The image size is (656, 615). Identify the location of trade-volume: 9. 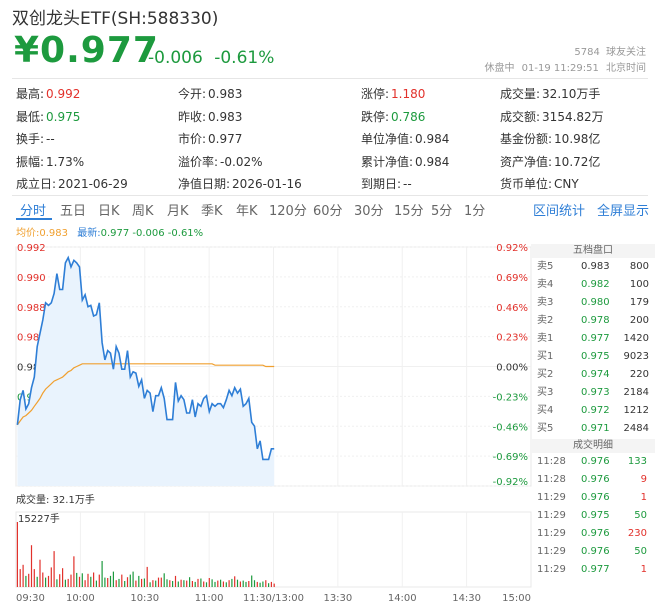
(643, 479).